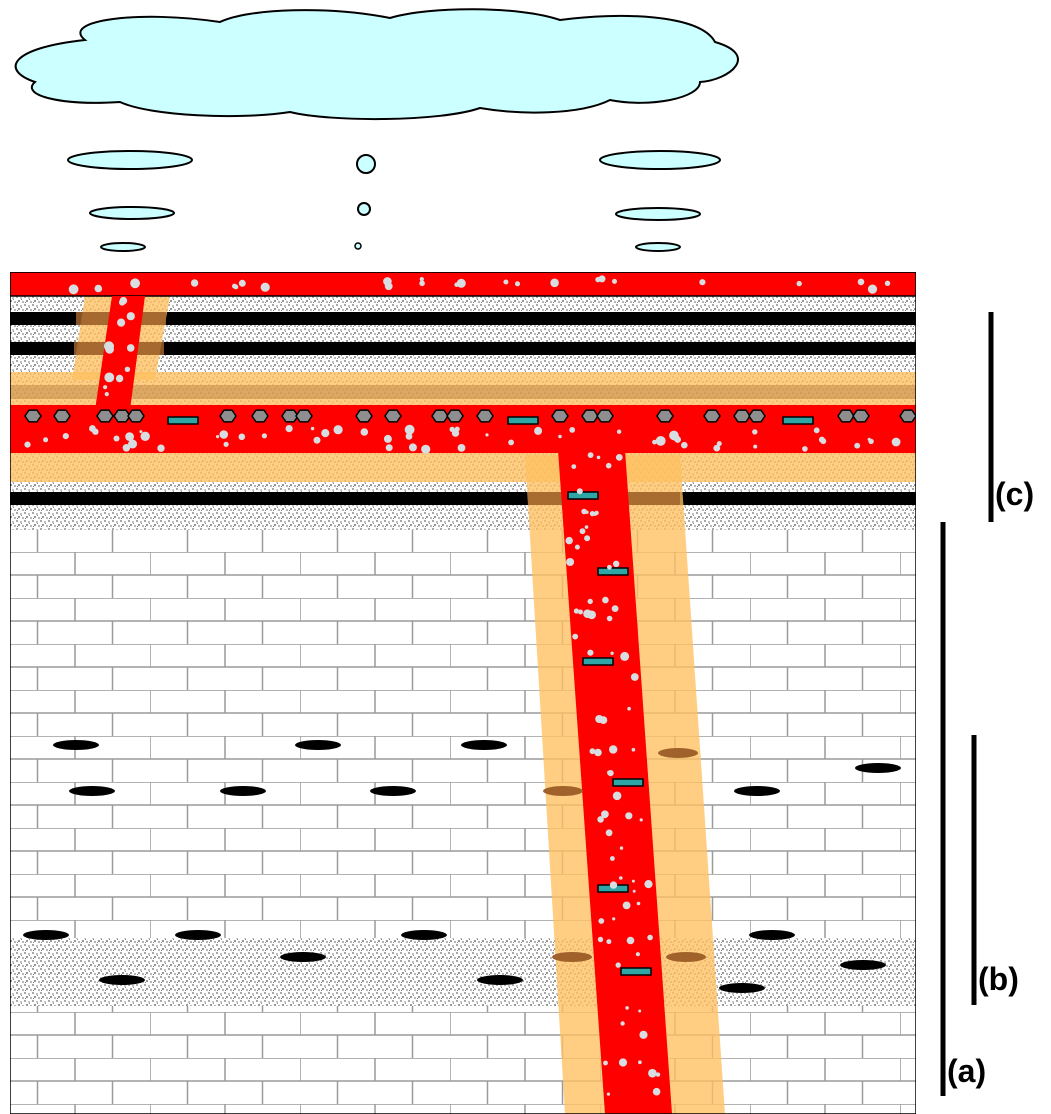 The width and height of the screenshot is (1051, 1114). I want to click on rain-right, so click(660, 201).